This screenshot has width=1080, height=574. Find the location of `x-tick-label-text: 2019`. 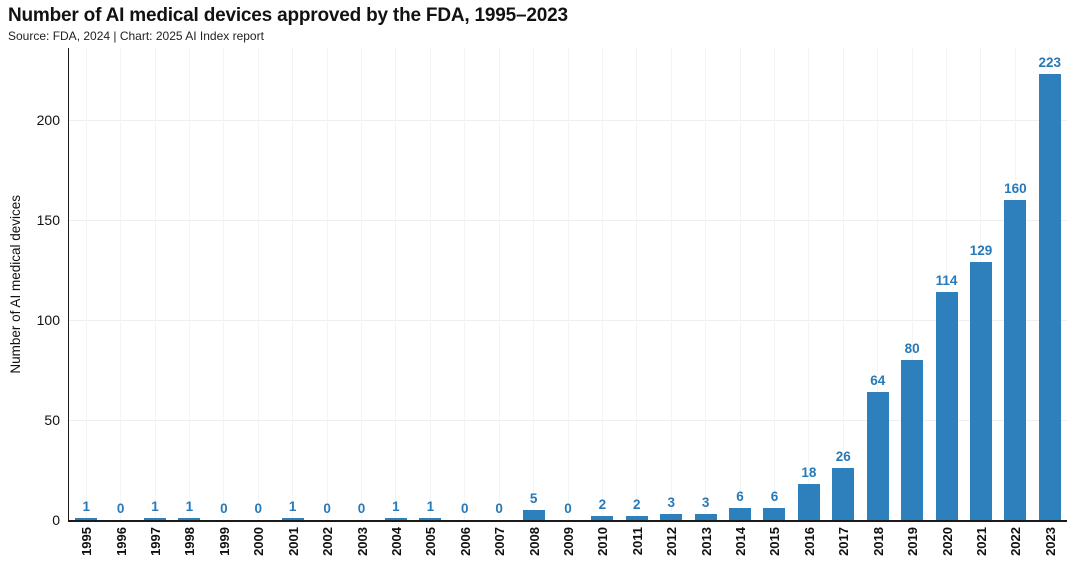

x-tick-label-text: 2019 is located at coordinates (913, 541).